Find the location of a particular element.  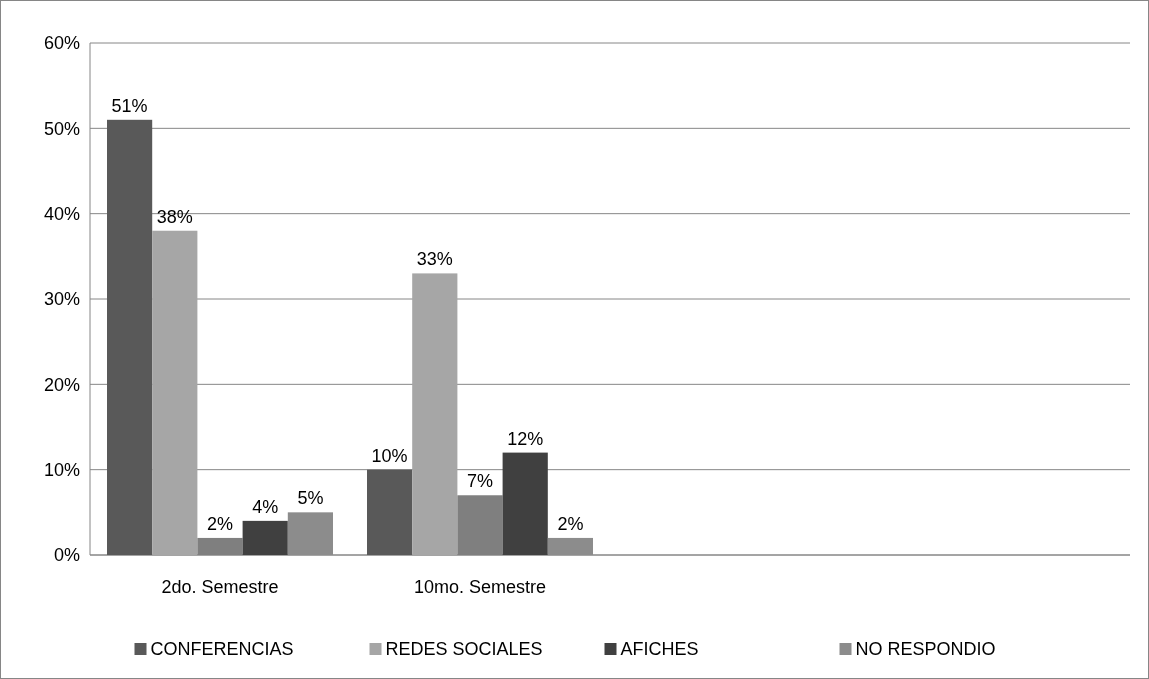

text: 12% is located at coordinates (525, 438).